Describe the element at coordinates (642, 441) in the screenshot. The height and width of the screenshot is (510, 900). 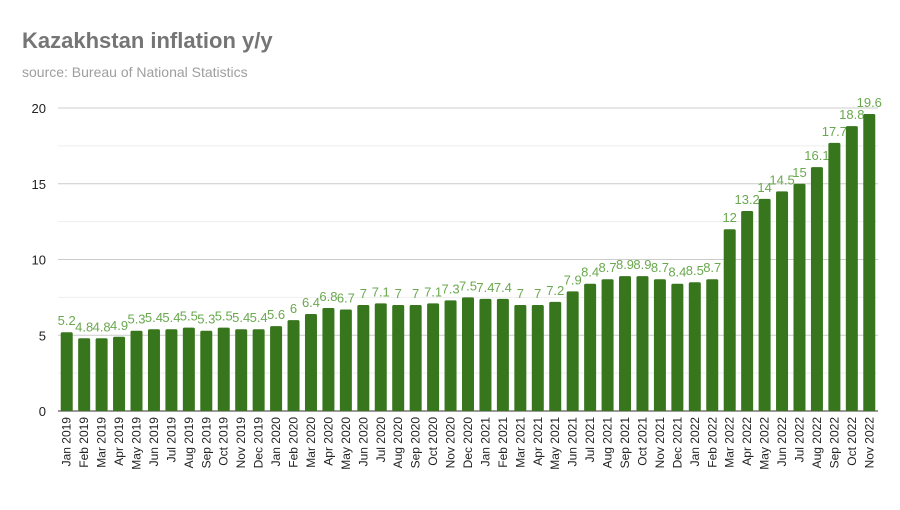
I see `x-tick-label: Oct 2021` at that location.